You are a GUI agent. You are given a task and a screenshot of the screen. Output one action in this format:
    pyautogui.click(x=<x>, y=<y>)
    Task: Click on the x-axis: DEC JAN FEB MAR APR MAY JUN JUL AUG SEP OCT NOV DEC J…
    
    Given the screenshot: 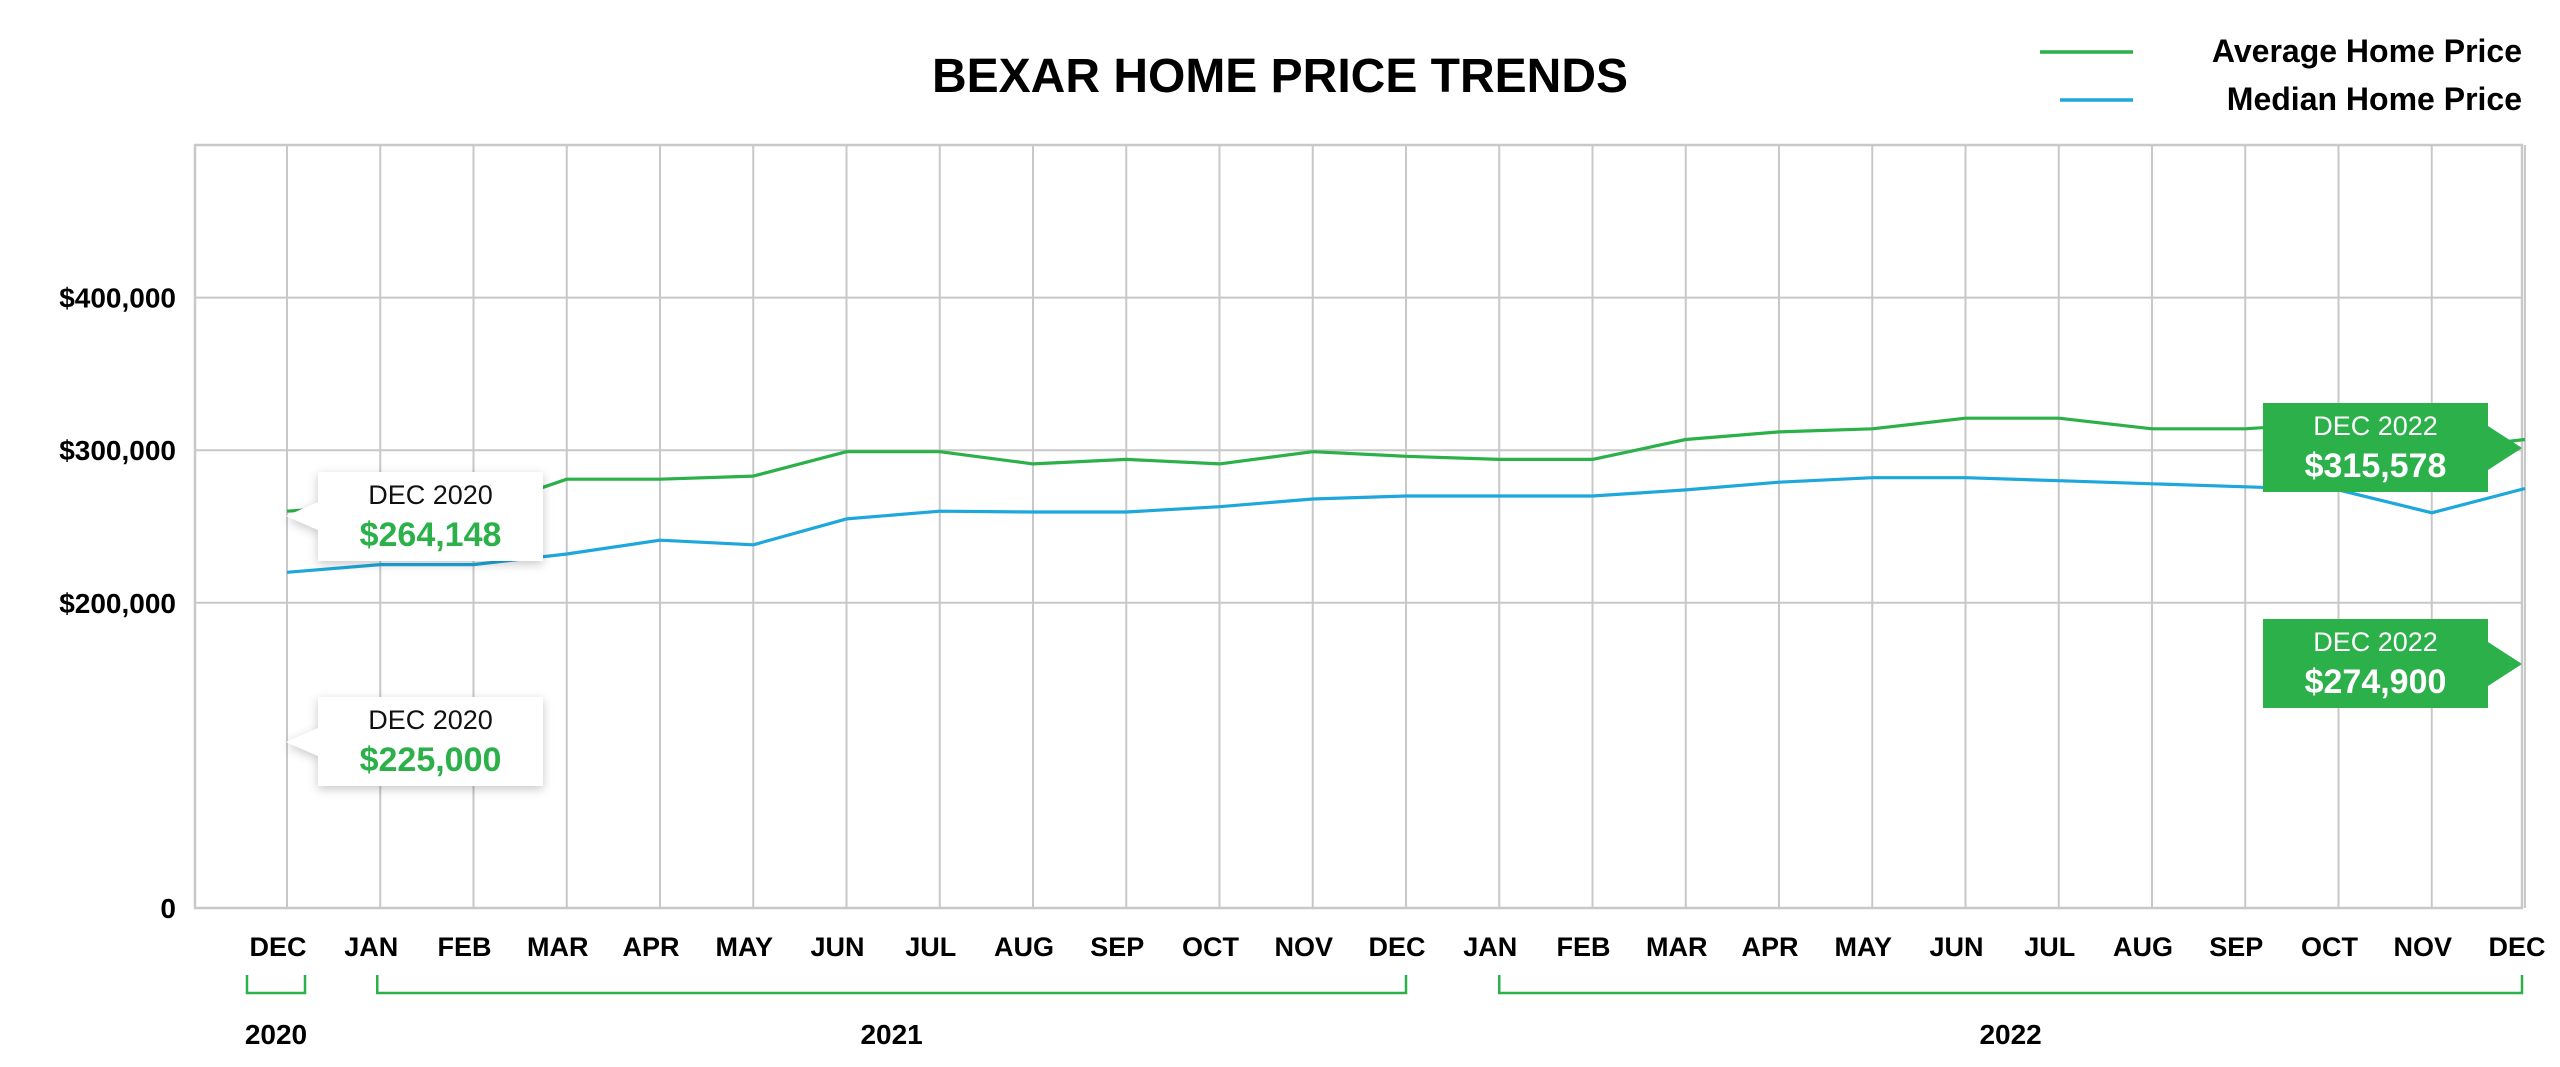 What is the action you would take?
    pyautogui.click(x=1397, y=947)
    